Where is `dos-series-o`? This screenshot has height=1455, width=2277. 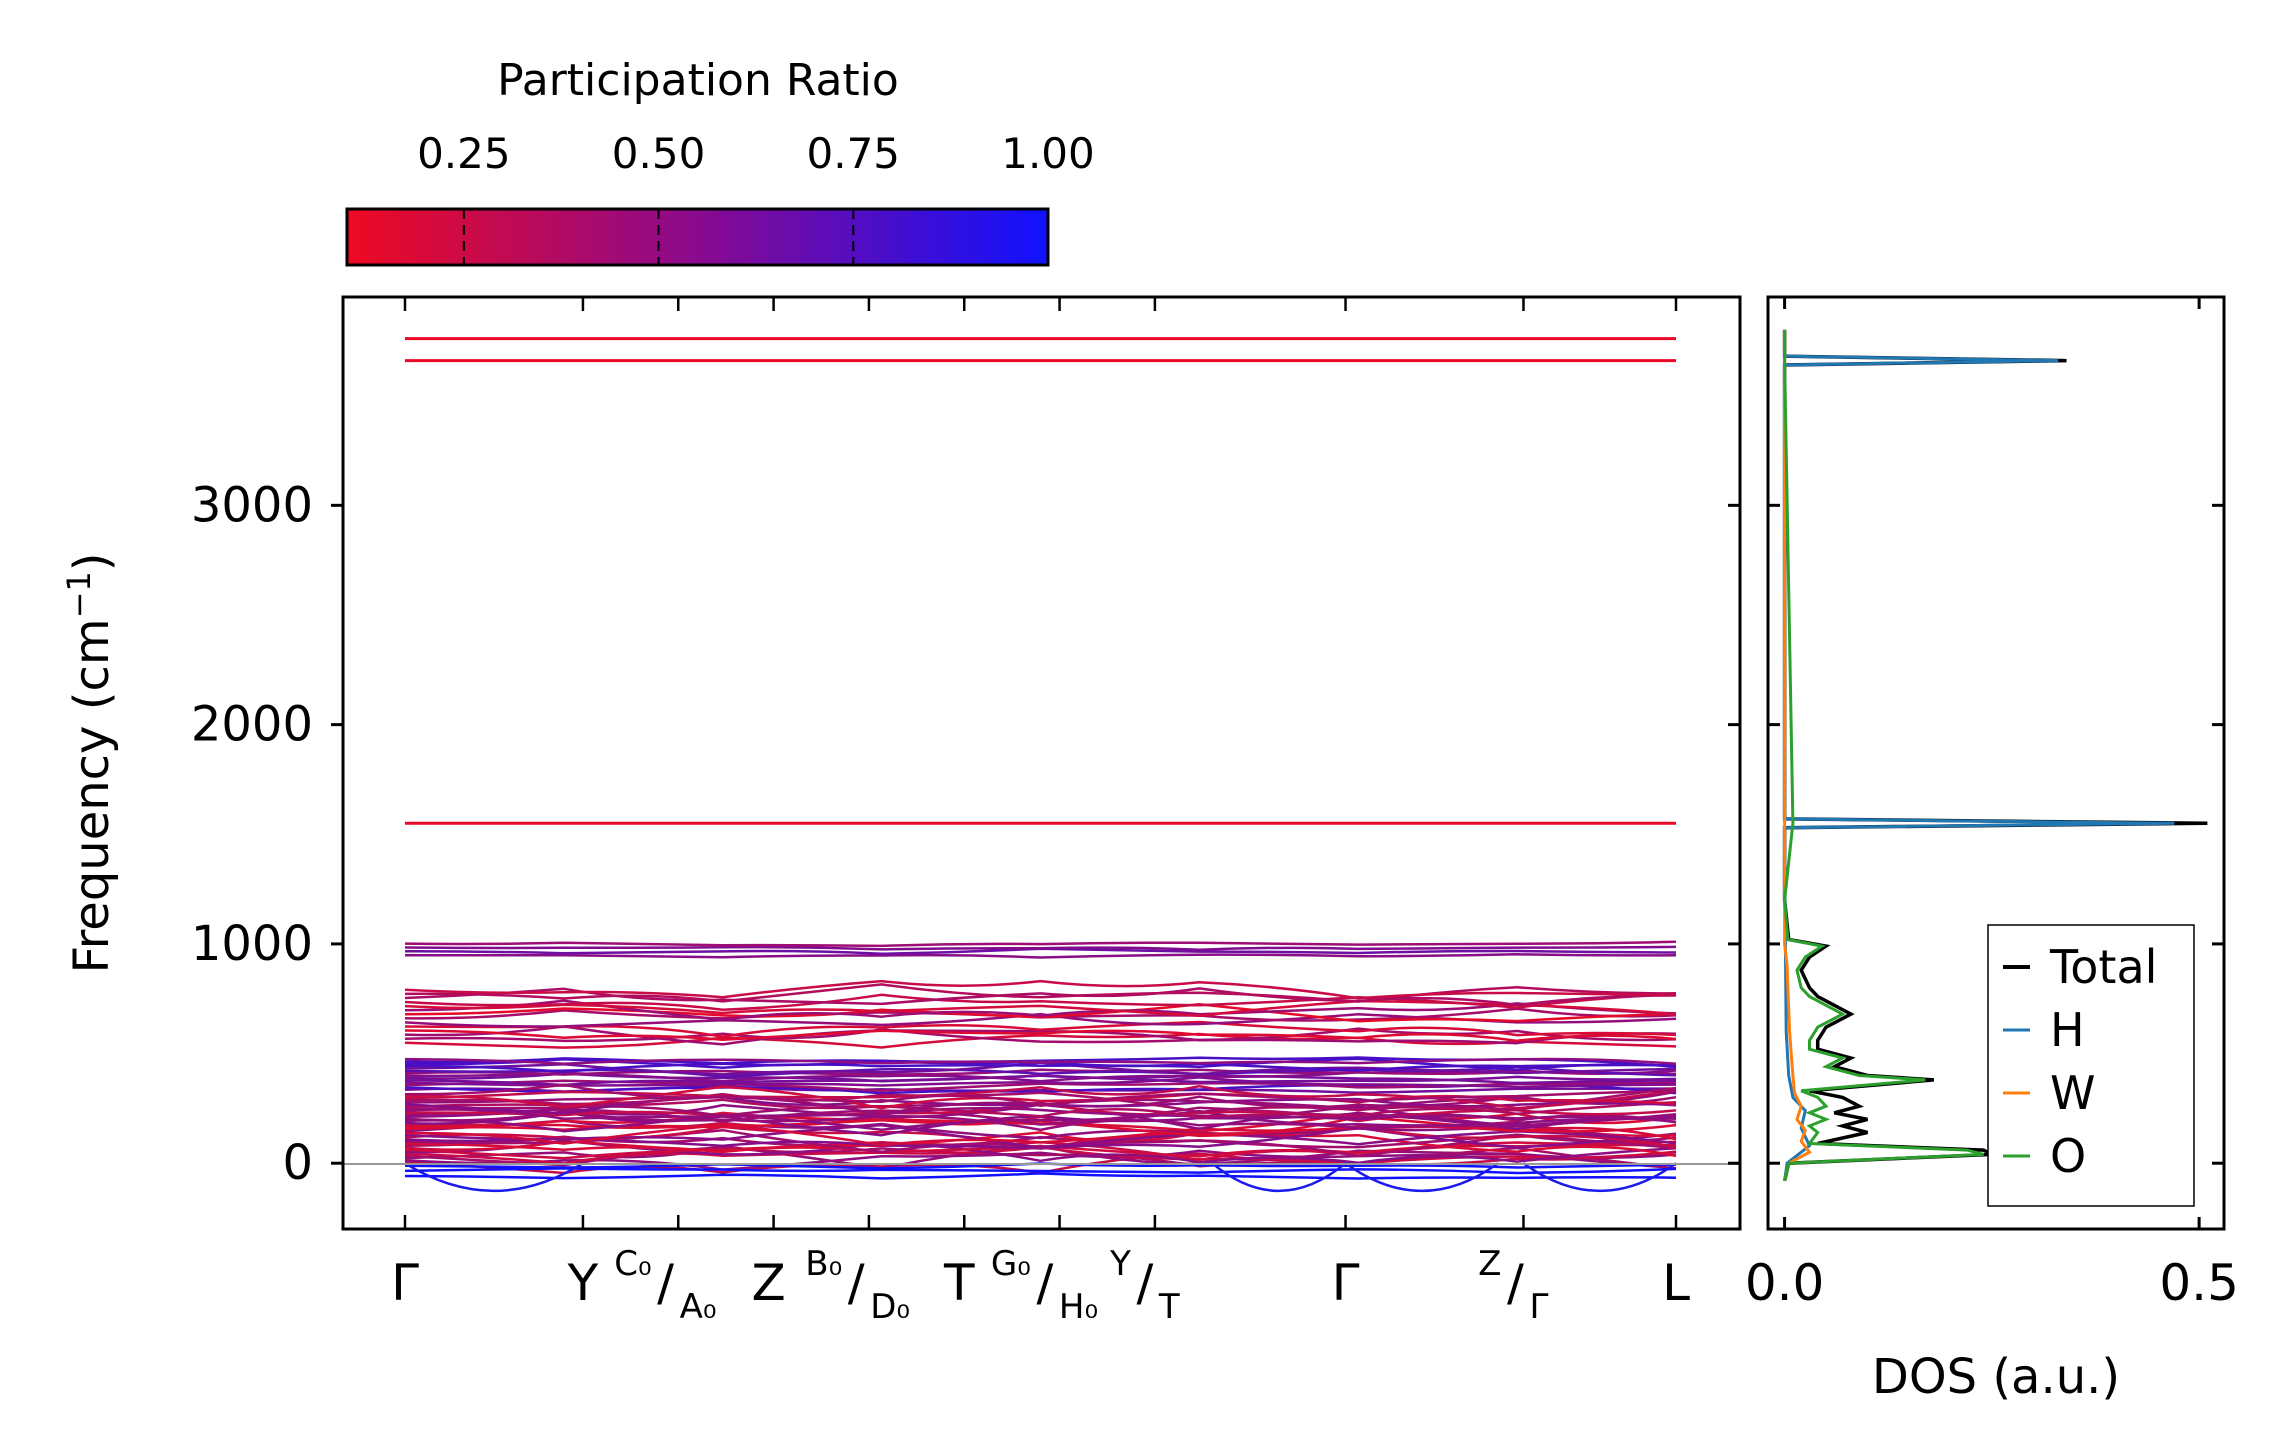 dos-series-o is located at coordinates (1883, 755).